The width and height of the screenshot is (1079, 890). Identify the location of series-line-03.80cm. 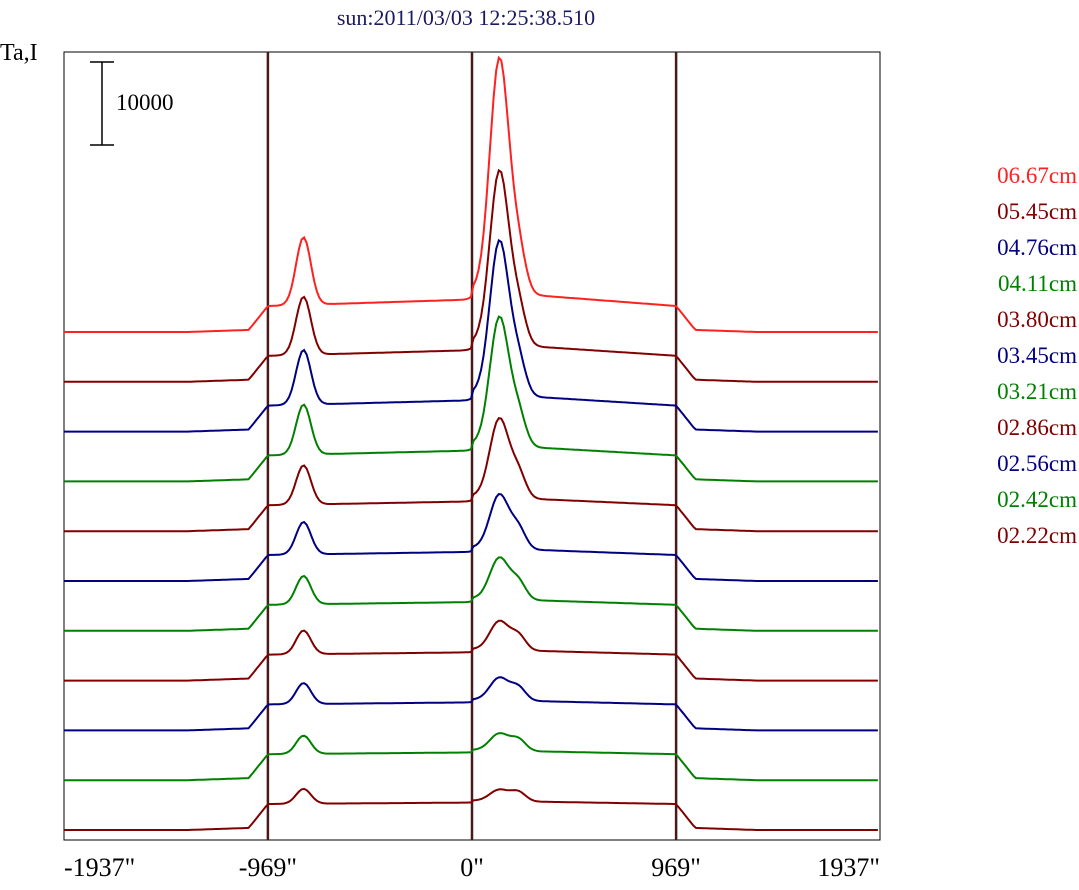
(471, 474).